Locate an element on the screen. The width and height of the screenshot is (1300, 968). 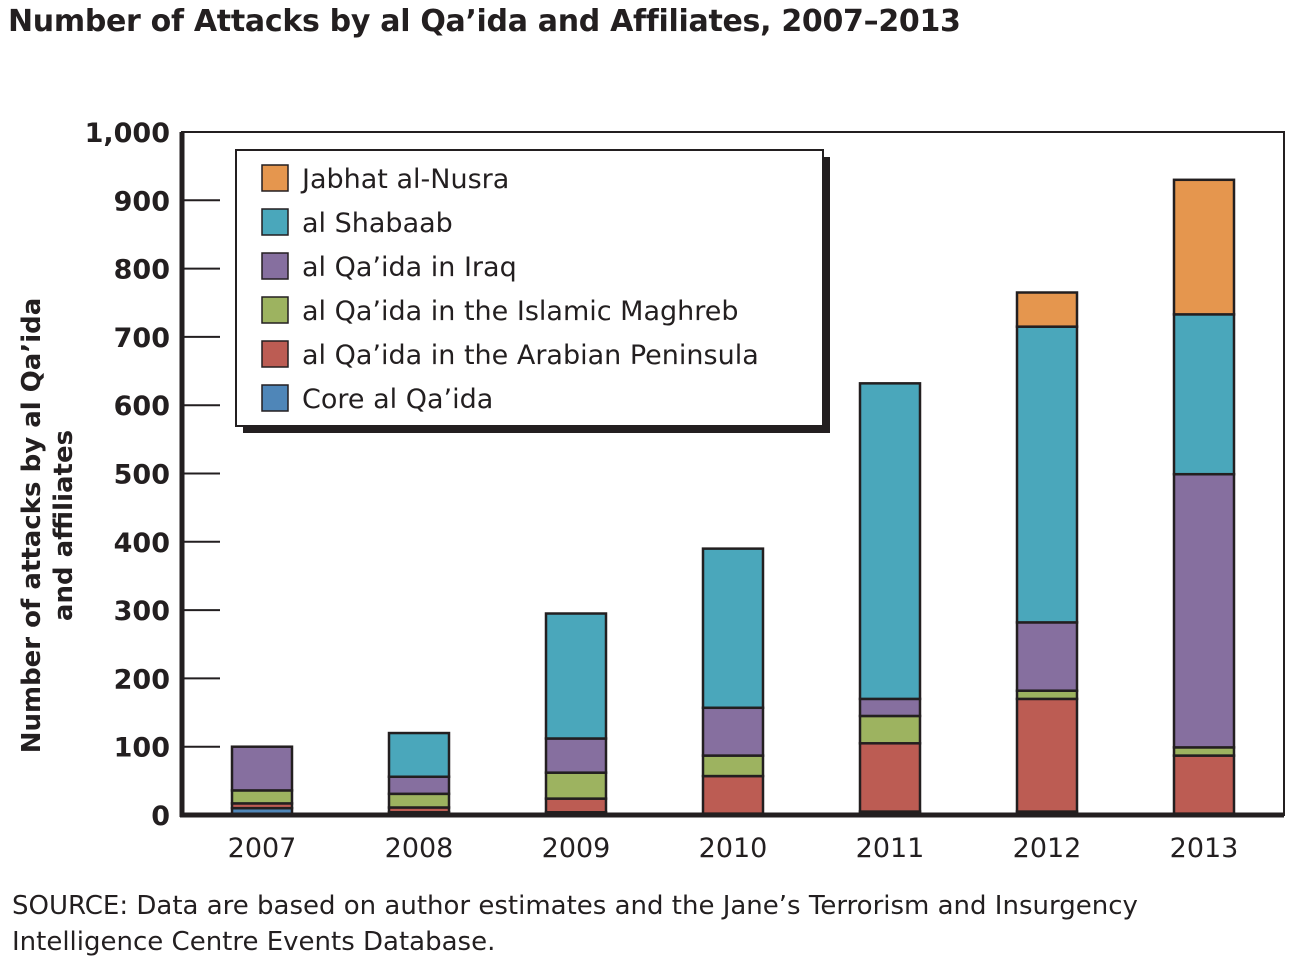
x-tick-label: 2011 is located at coordinates (890, 848).